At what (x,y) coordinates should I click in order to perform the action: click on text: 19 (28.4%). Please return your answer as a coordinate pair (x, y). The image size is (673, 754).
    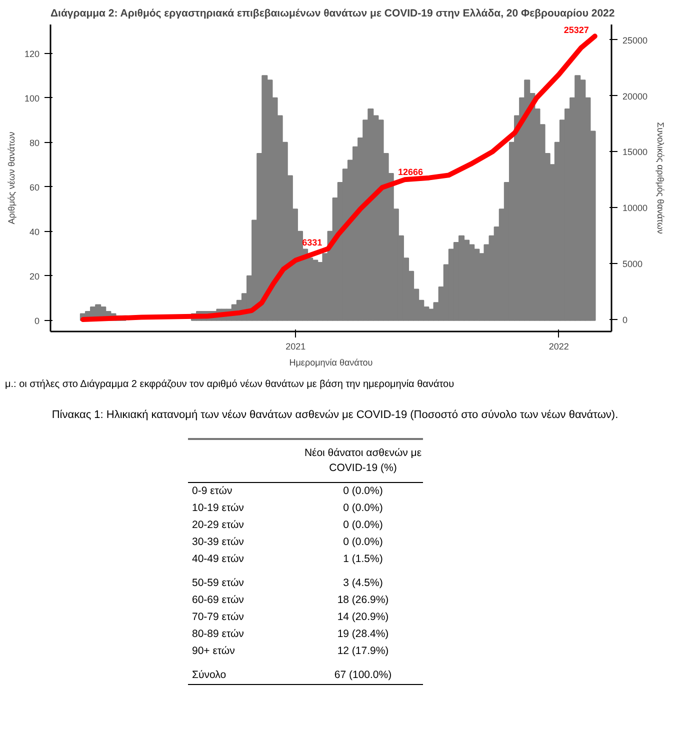
    Looking at the image, I should click on (363, 634).